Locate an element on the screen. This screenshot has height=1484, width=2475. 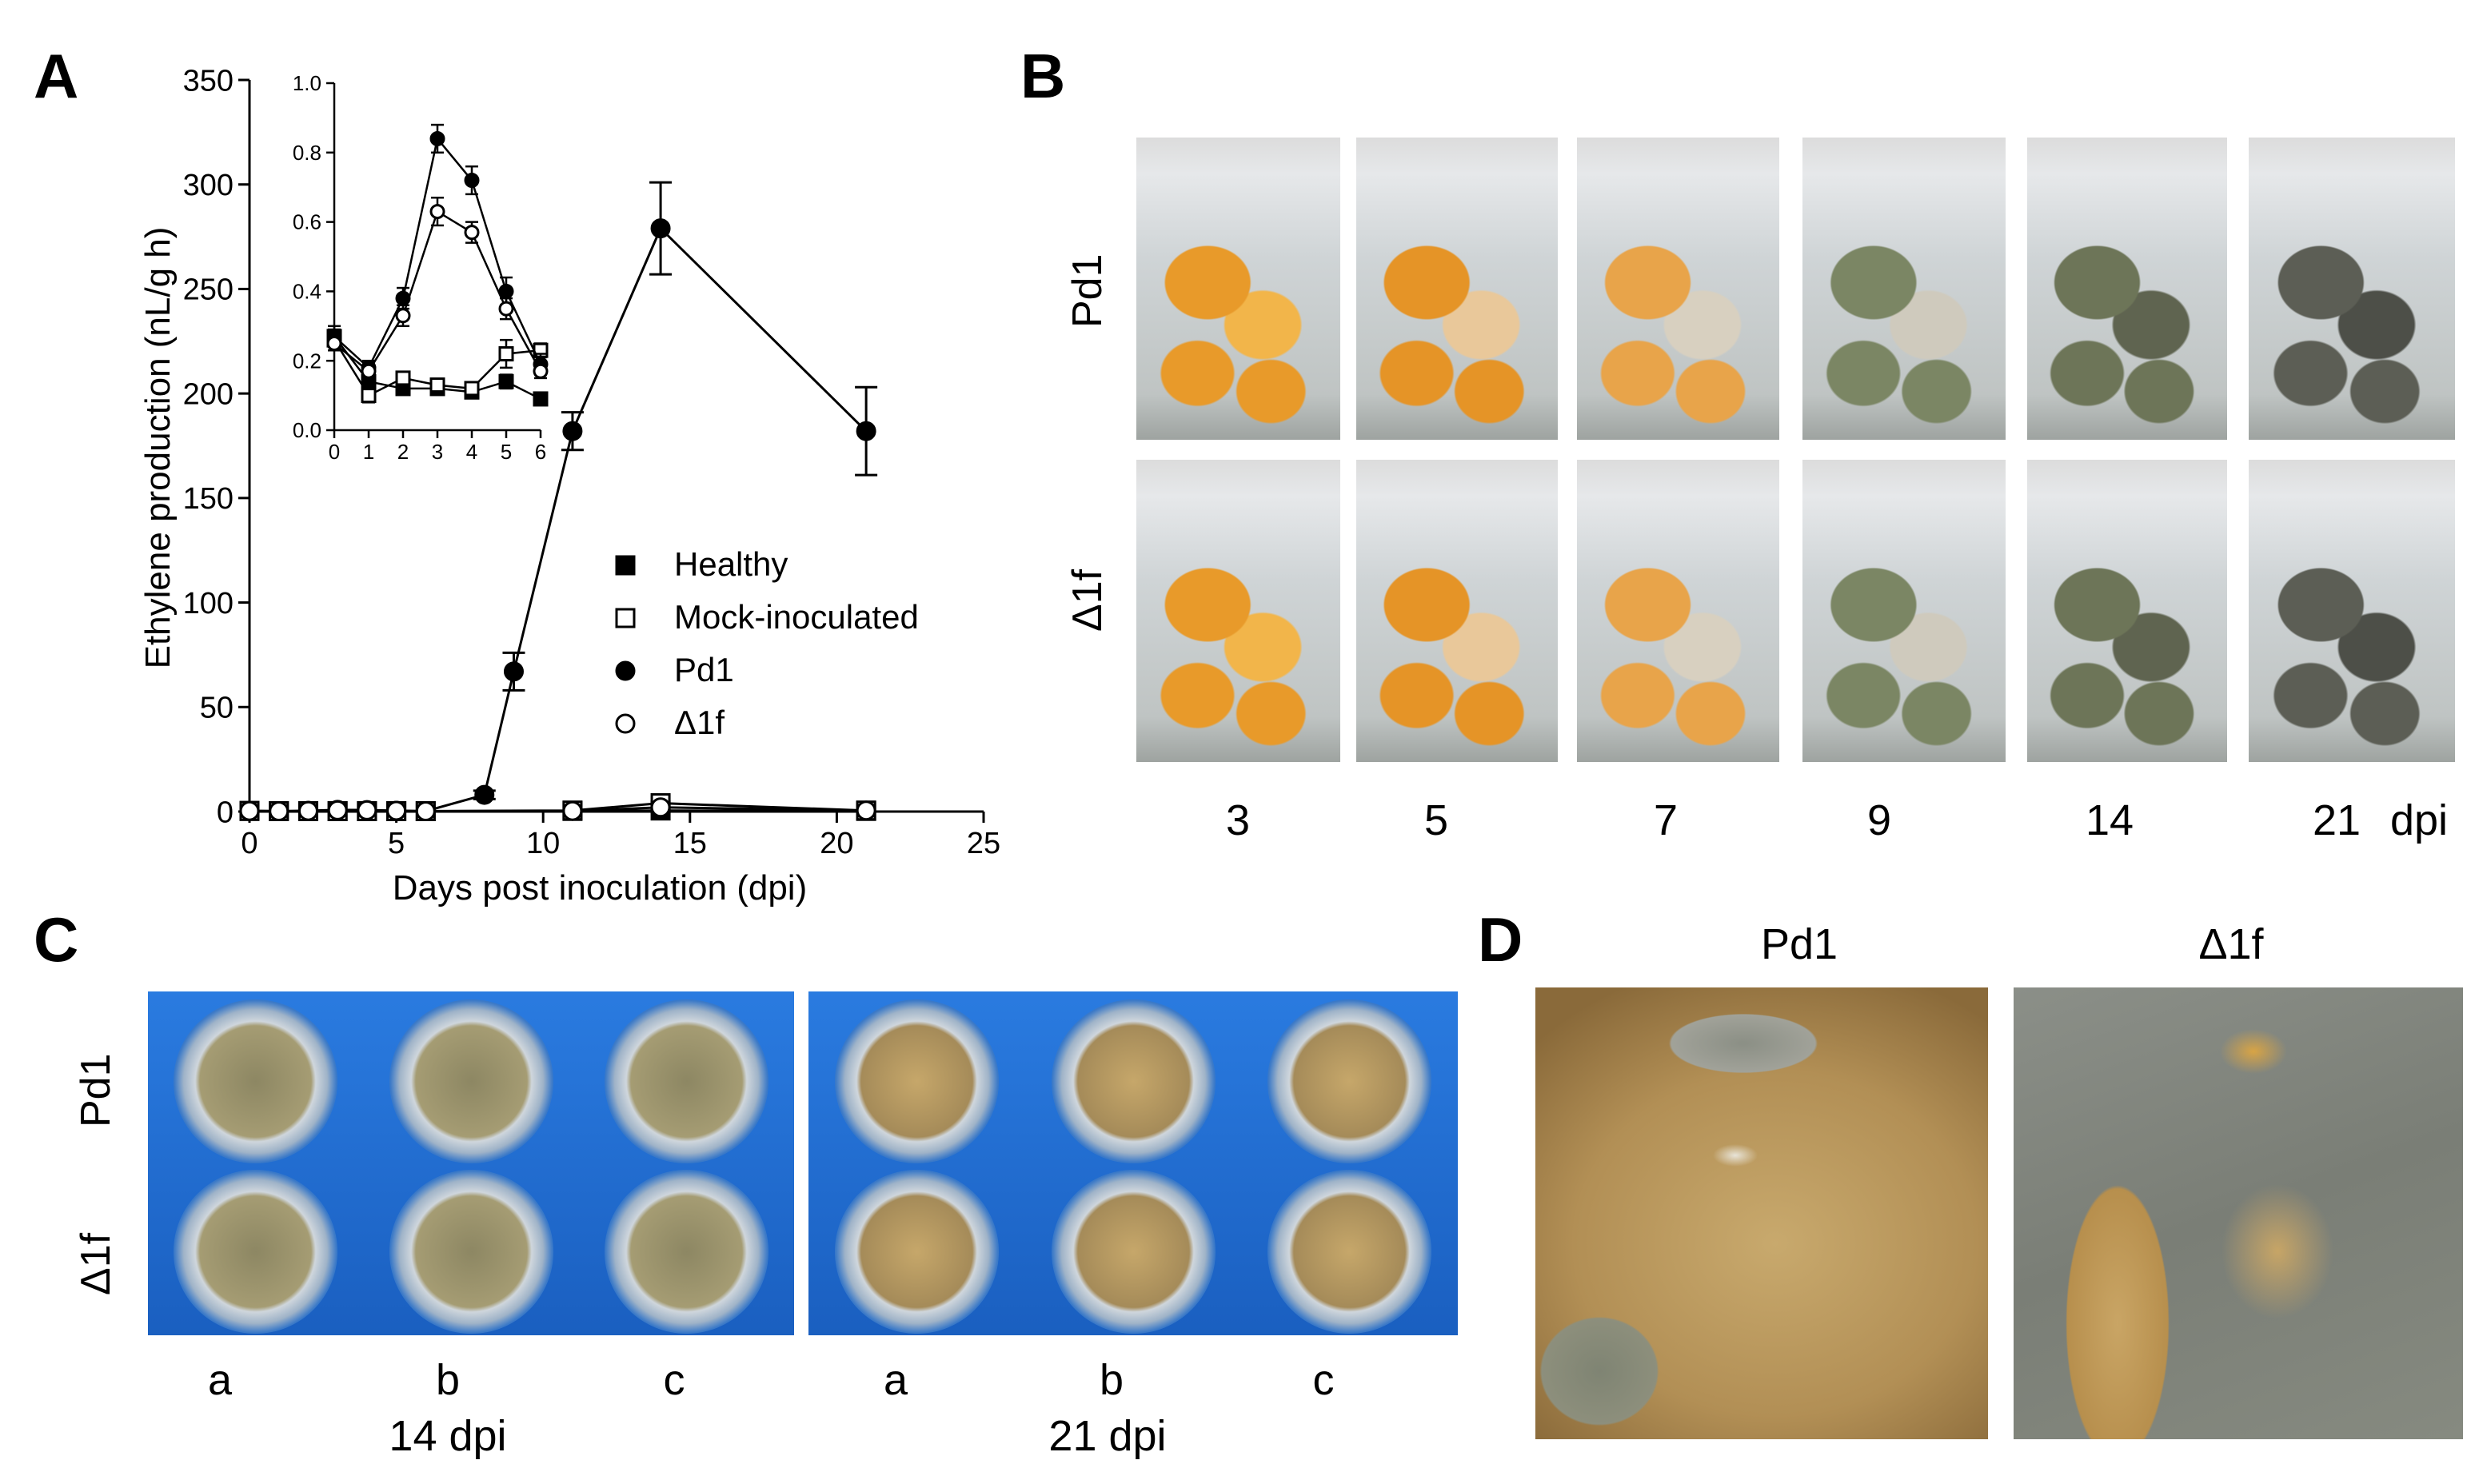
inset-y-tick-label: 0.2 is located at coordinates (307, 361).